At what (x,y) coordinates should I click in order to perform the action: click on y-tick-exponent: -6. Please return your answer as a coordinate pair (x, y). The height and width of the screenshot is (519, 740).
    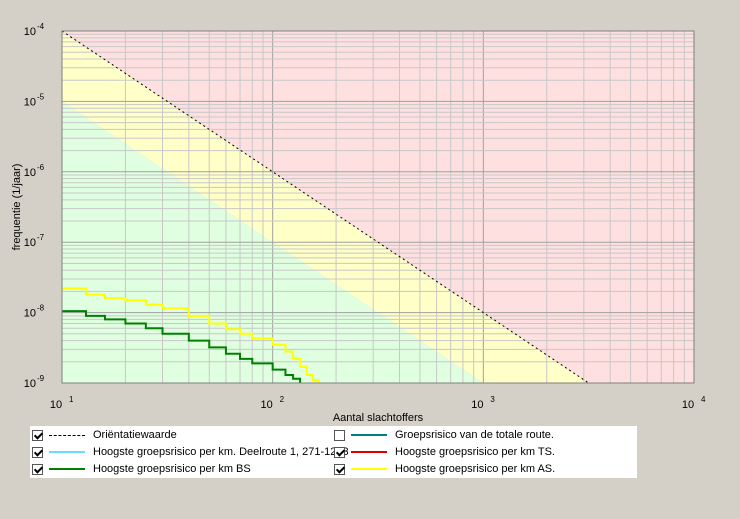
    Looking at the image, I should click on (41, 167).